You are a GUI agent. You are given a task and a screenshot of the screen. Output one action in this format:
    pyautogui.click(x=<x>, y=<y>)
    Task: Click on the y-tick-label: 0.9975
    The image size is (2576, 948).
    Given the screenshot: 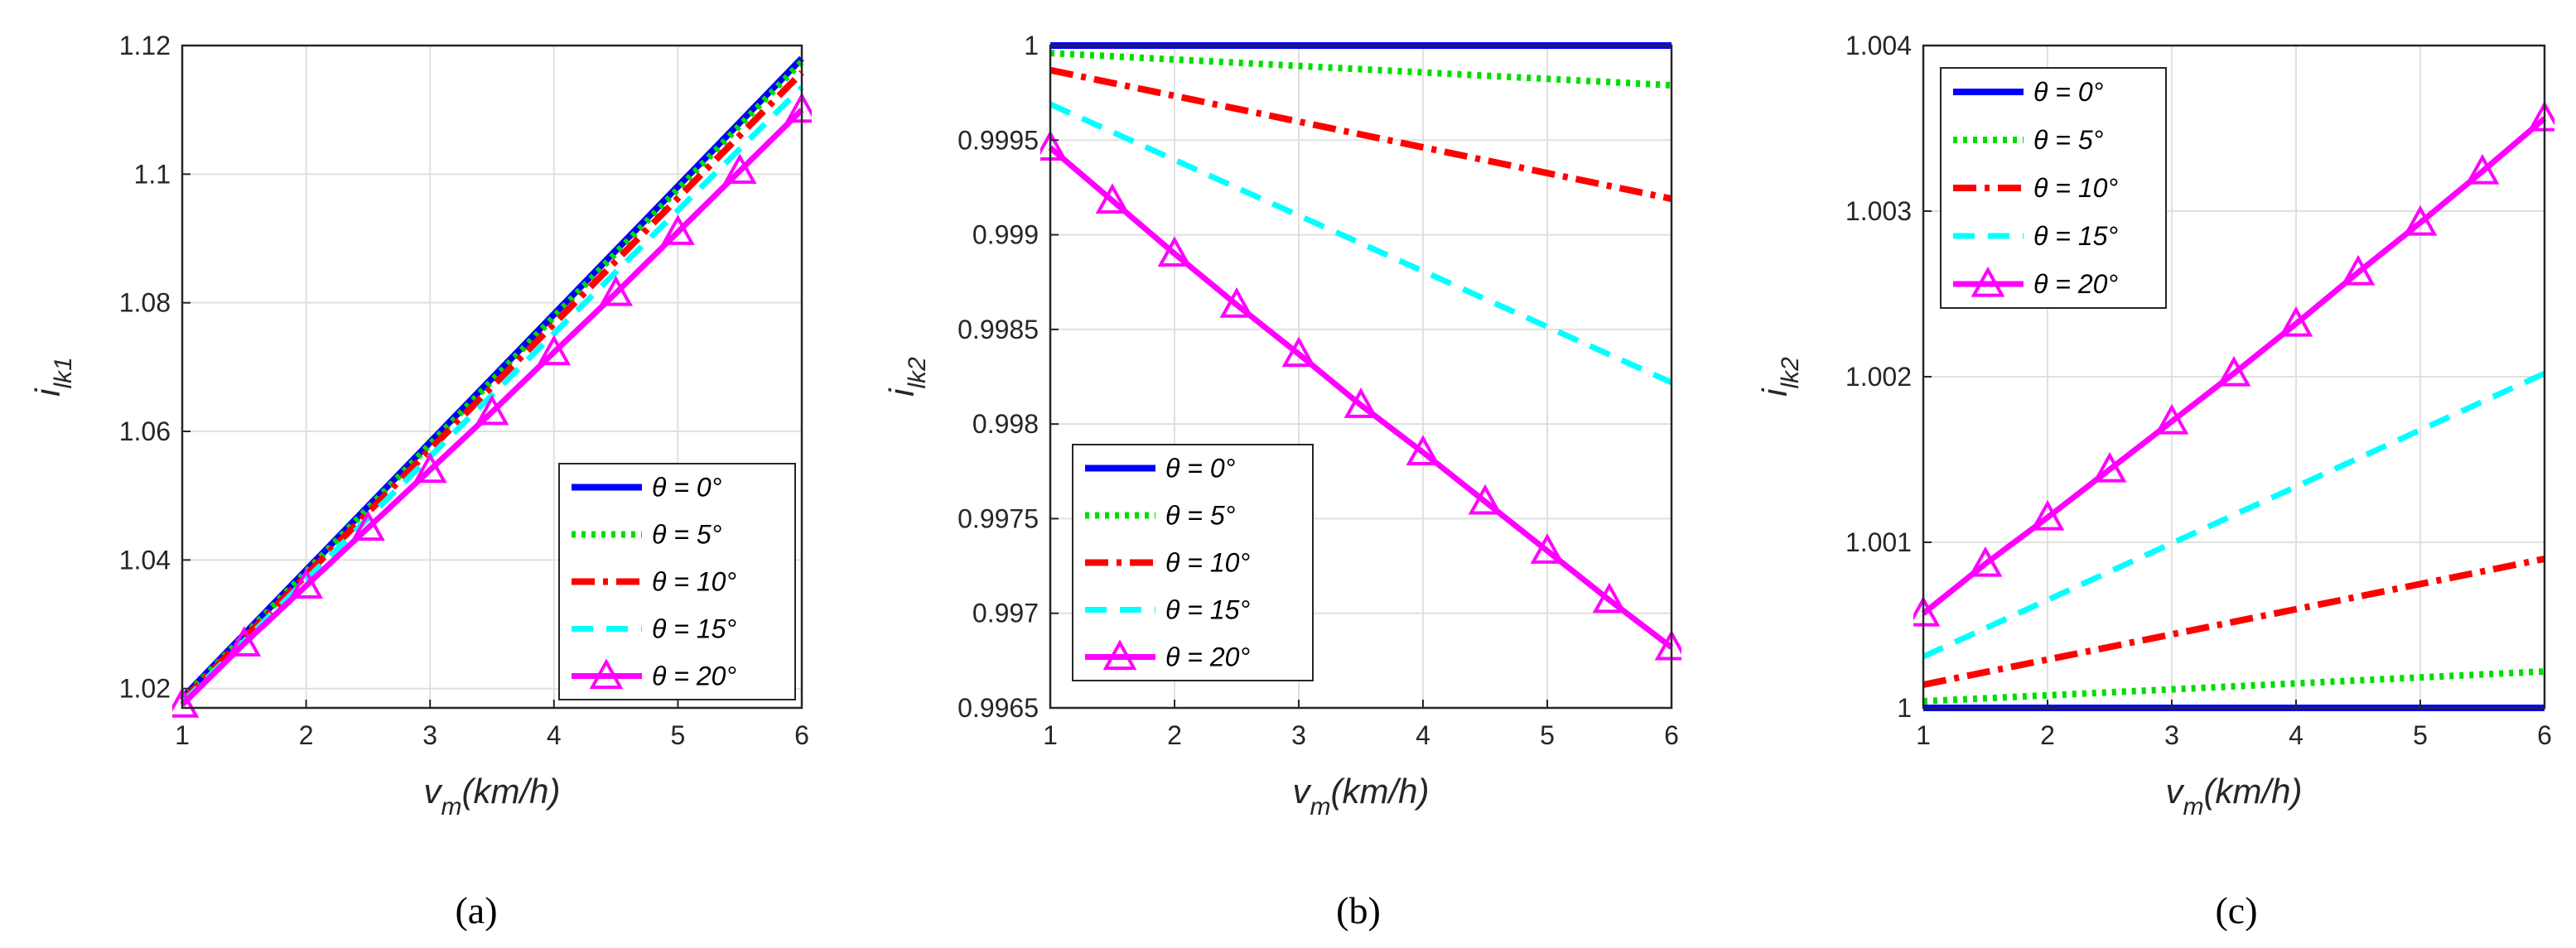 What is the action you would take?
    pyautogui.click(x=999, y=518)
    